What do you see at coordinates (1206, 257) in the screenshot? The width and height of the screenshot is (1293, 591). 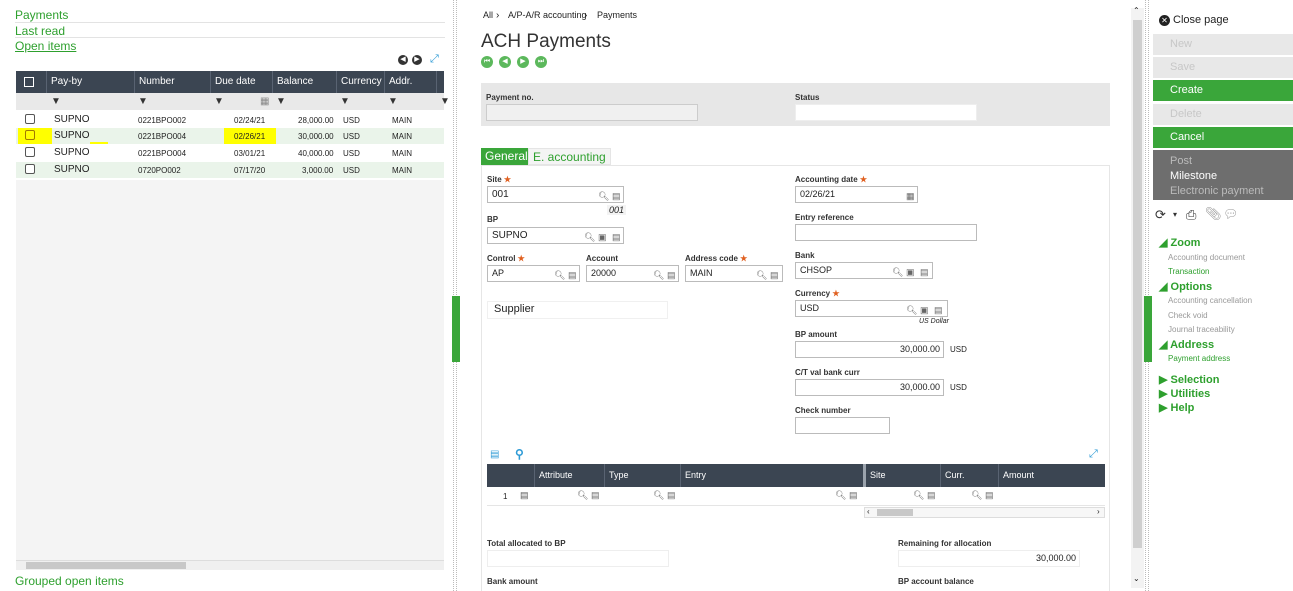 I see `menu-accounting-document: Accounting document` at bounding box center [1206, 257].